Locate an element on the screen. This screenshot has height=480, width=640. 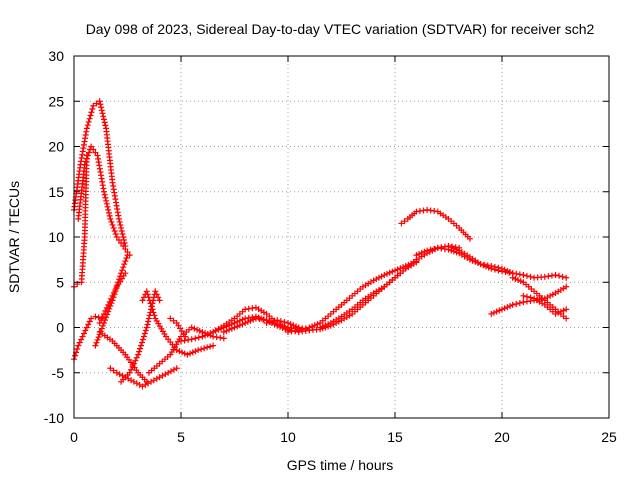
series-track-f is located at coordinates (112, 298).